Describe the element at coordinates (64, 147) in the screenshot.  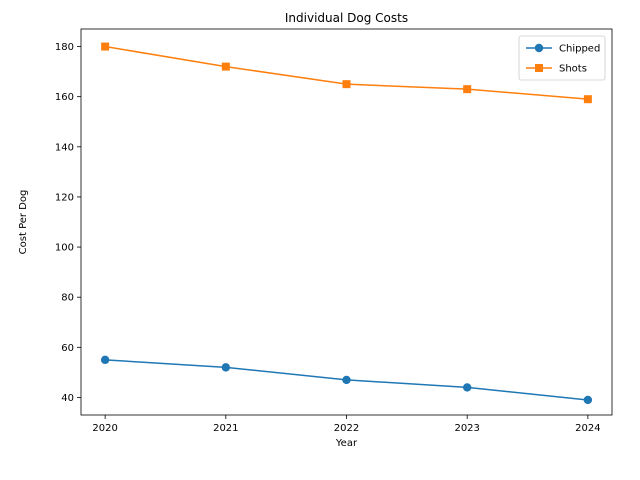
I see `y-tick-label: 140` at that location.